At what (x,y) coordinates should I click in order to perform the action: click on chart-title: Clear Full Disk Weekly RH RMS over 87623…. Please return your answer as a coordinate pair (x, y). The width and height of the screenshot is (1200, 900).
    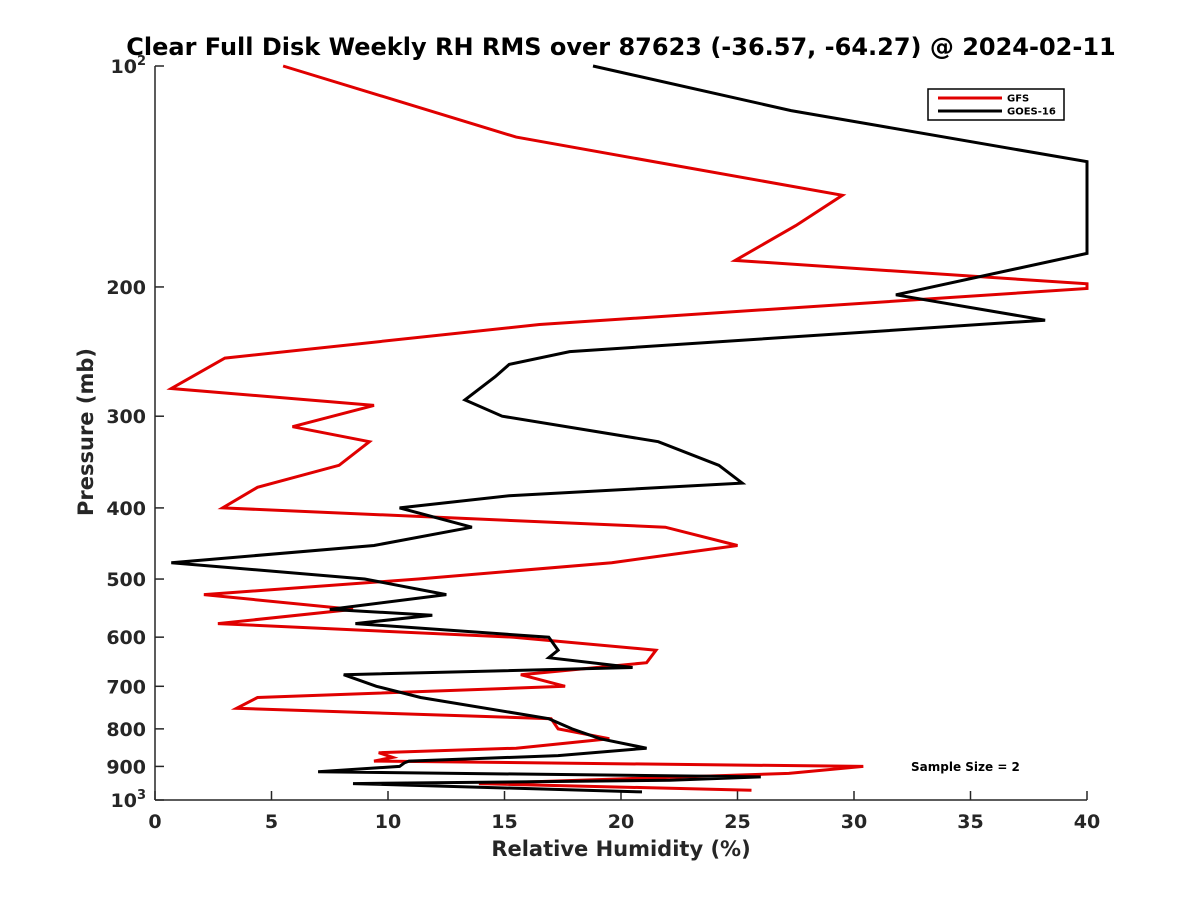
    Looking at the image, I should click on (620, 47).